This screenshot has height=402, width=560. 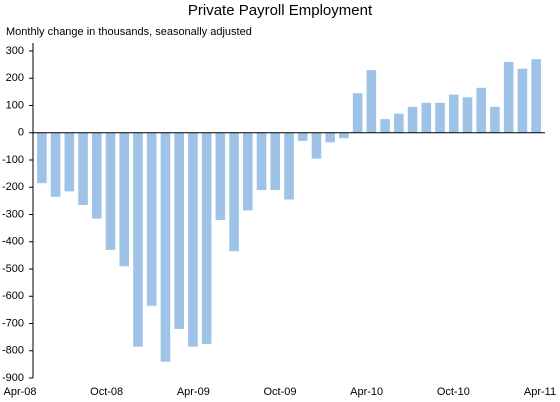 What do you see at coordinates (21, 133) in the screenshot?
I see `y-tick-label: 0` at bounding box center [21, 133].